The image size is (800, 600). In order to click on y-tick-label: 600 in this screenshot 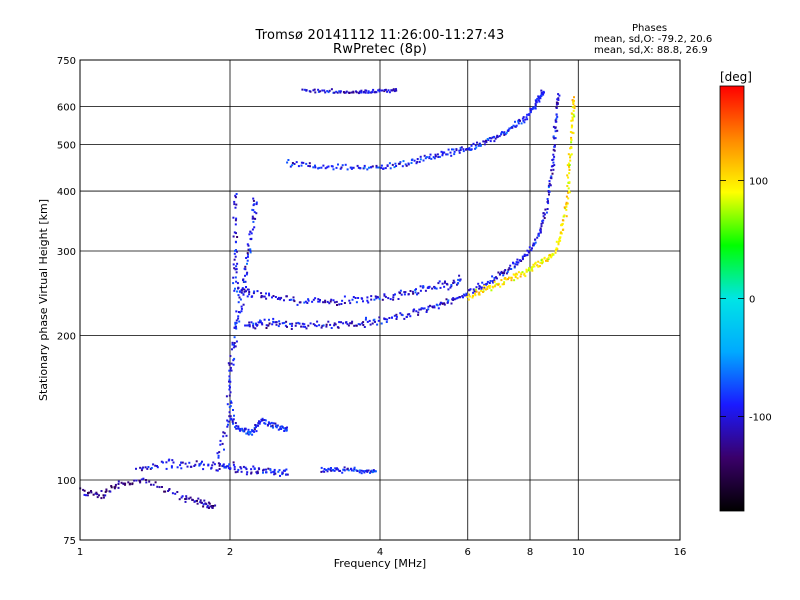, I will do `click(66, 108)`.